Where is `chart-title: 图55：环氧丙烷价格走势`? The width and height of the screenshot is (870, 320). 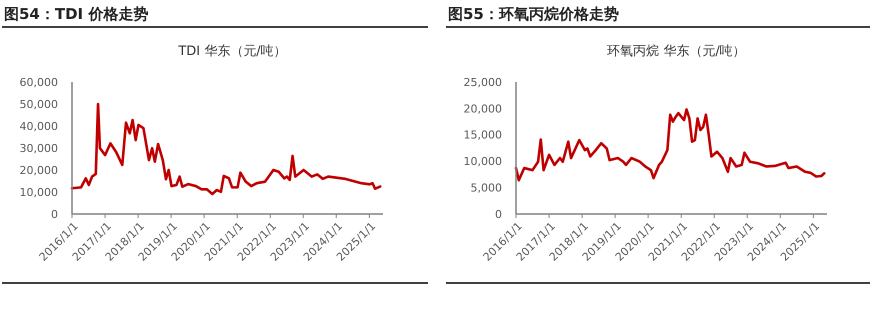 chart-title: 图55：环氧丙烷价格走势 is located at coordinates (533, 14).